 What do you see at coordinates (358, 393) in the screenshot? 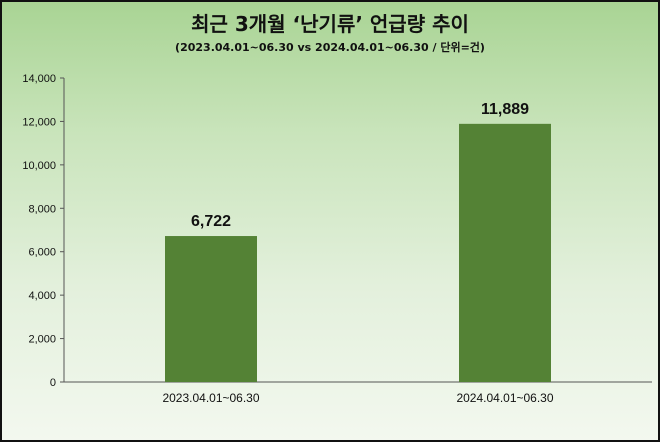
I see `x-axis: 2023.04.01~06.30 2024.04.01~06.30` at bounding box center [358, 393].